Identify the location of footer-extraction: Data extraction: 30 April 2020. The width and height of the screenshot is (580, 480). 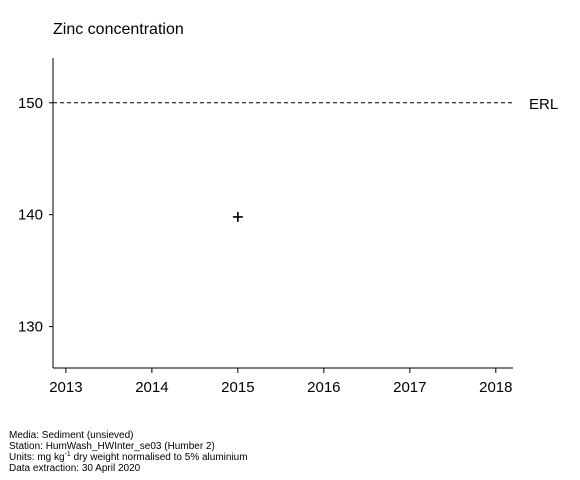
(75, 468).